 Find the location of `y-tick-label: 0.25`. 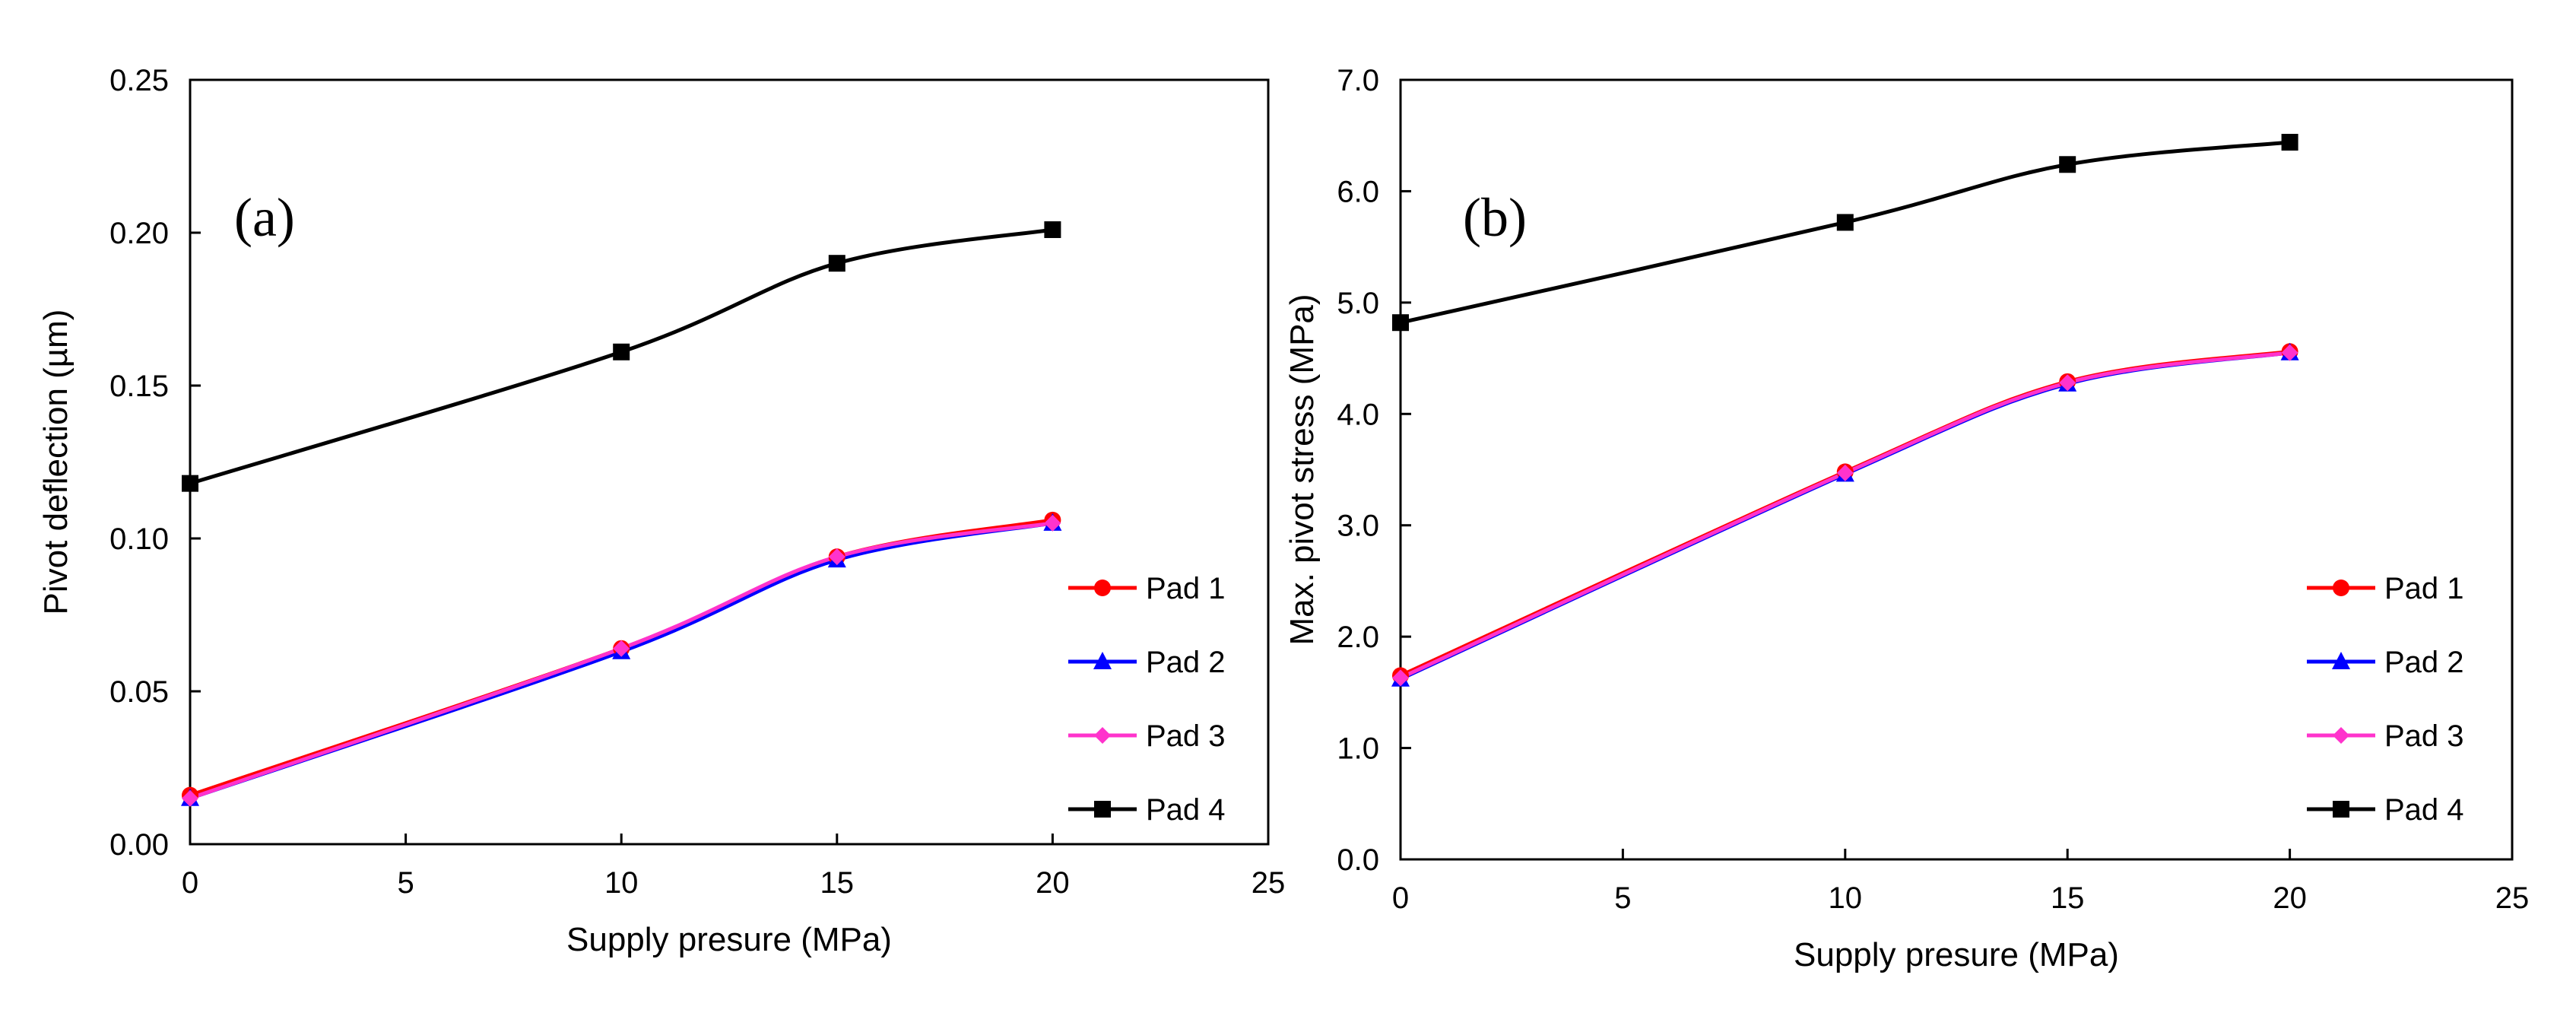

y-tick-label: 0.25 is located at coordinates (139, 80).